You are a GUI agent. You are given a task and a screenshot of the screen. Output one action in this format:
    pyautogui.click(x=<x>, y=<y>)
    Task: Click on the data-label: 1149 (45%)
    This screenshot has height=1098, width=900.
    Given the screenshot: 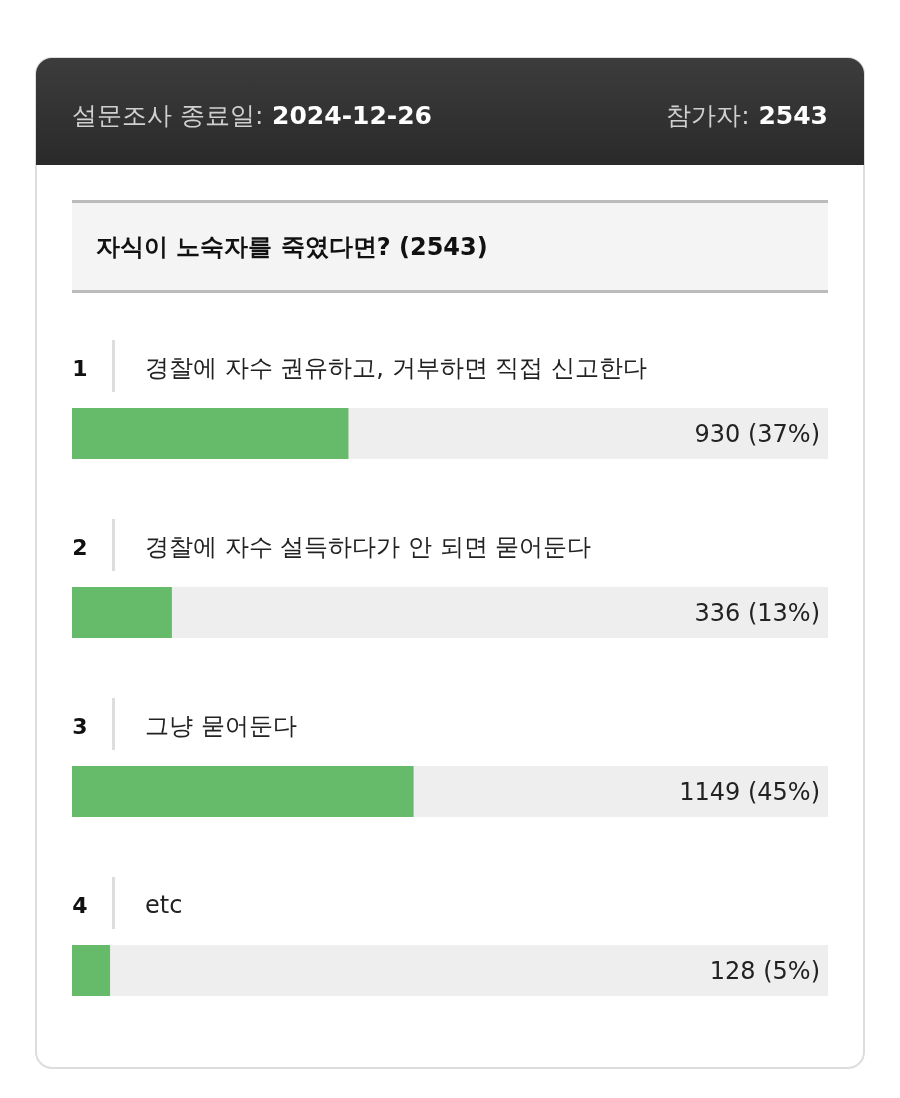 What is the action you would take?
    pyautogui.click(x=749, y=792)
    